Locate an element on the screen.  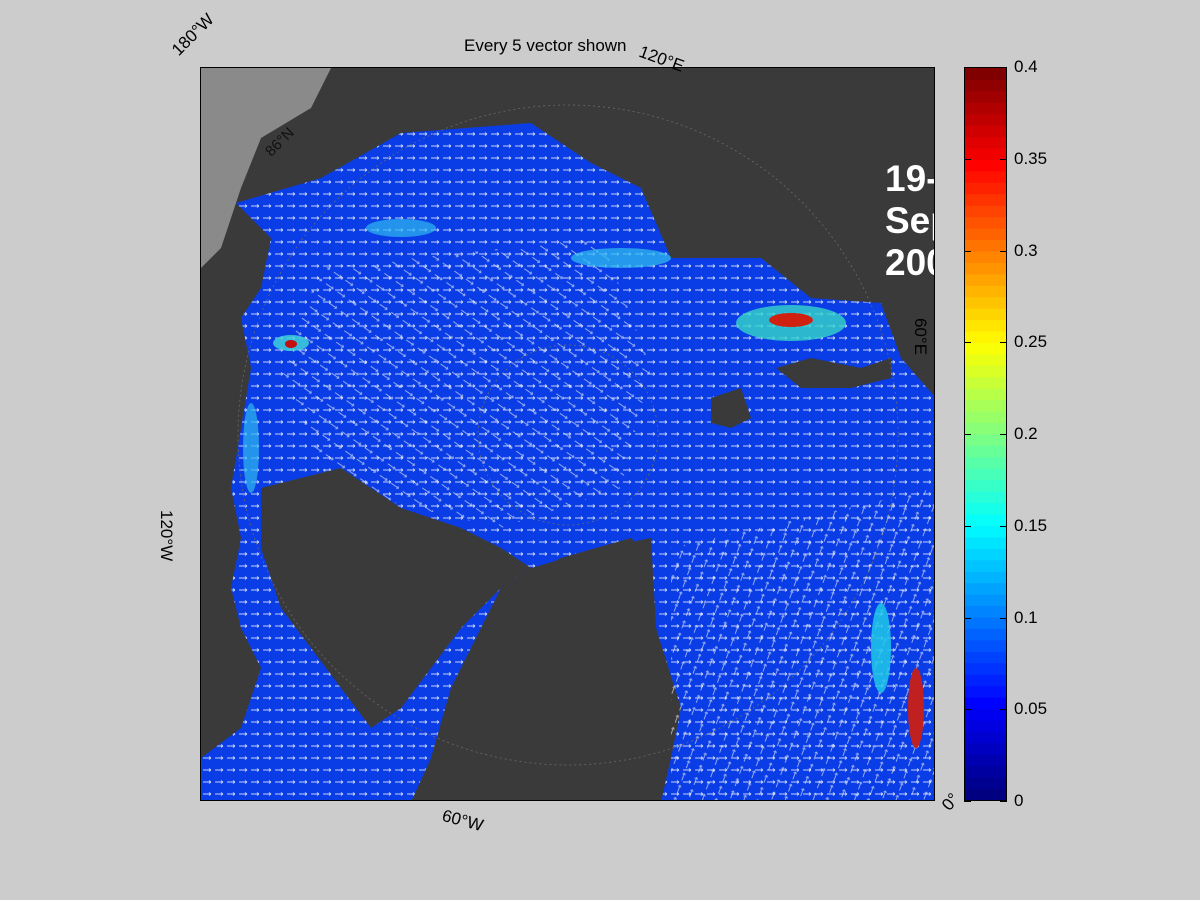
graticule-circle-inner is located at coordinates (568, 435).